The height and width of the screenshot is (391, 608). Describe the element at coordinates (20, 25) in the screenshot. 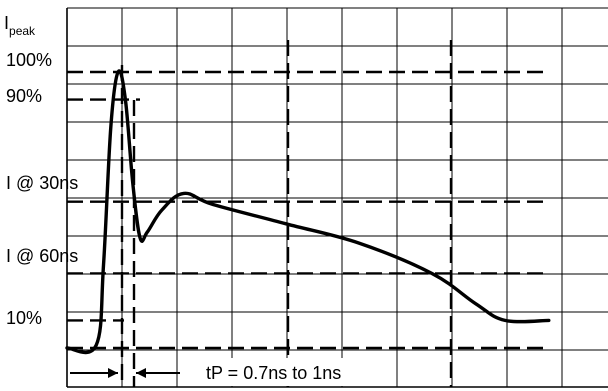

I see `y-axis-title: Ipeak` at that location.